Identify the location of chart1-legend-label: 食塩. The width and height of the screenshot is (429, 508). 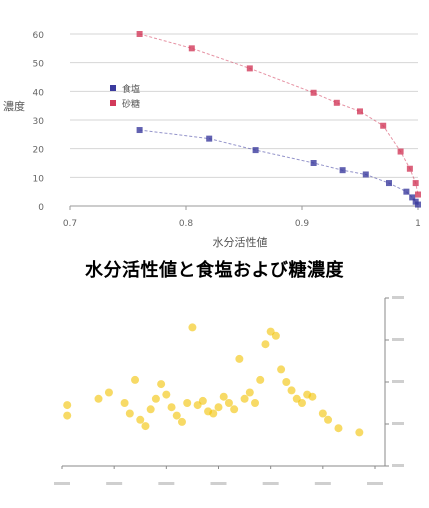
(131, 89).